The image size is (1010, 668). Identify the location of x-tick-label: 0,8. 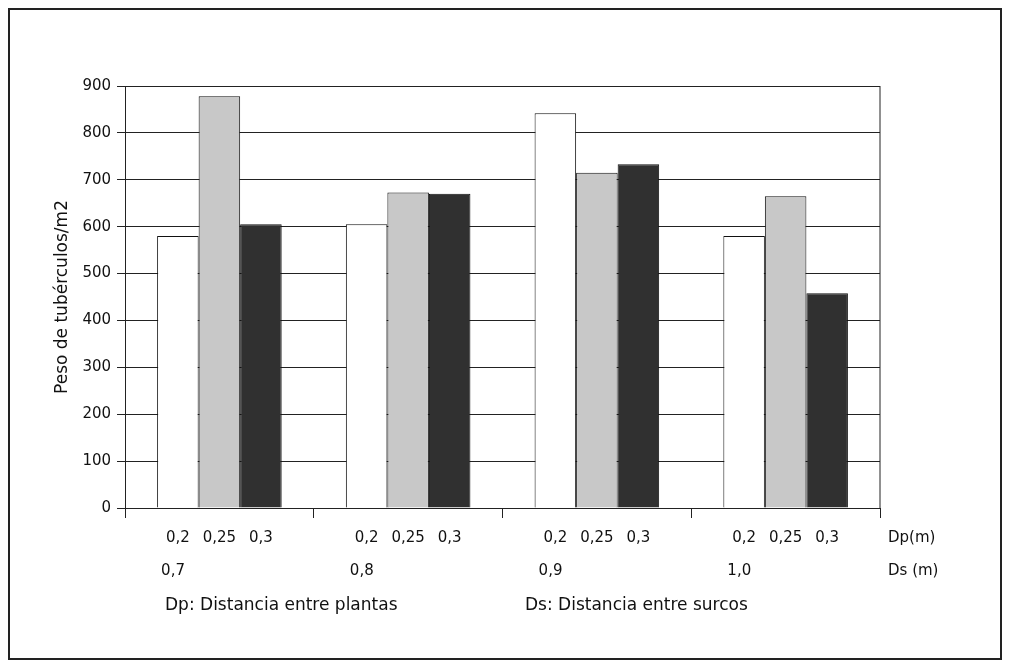
(361, 569).